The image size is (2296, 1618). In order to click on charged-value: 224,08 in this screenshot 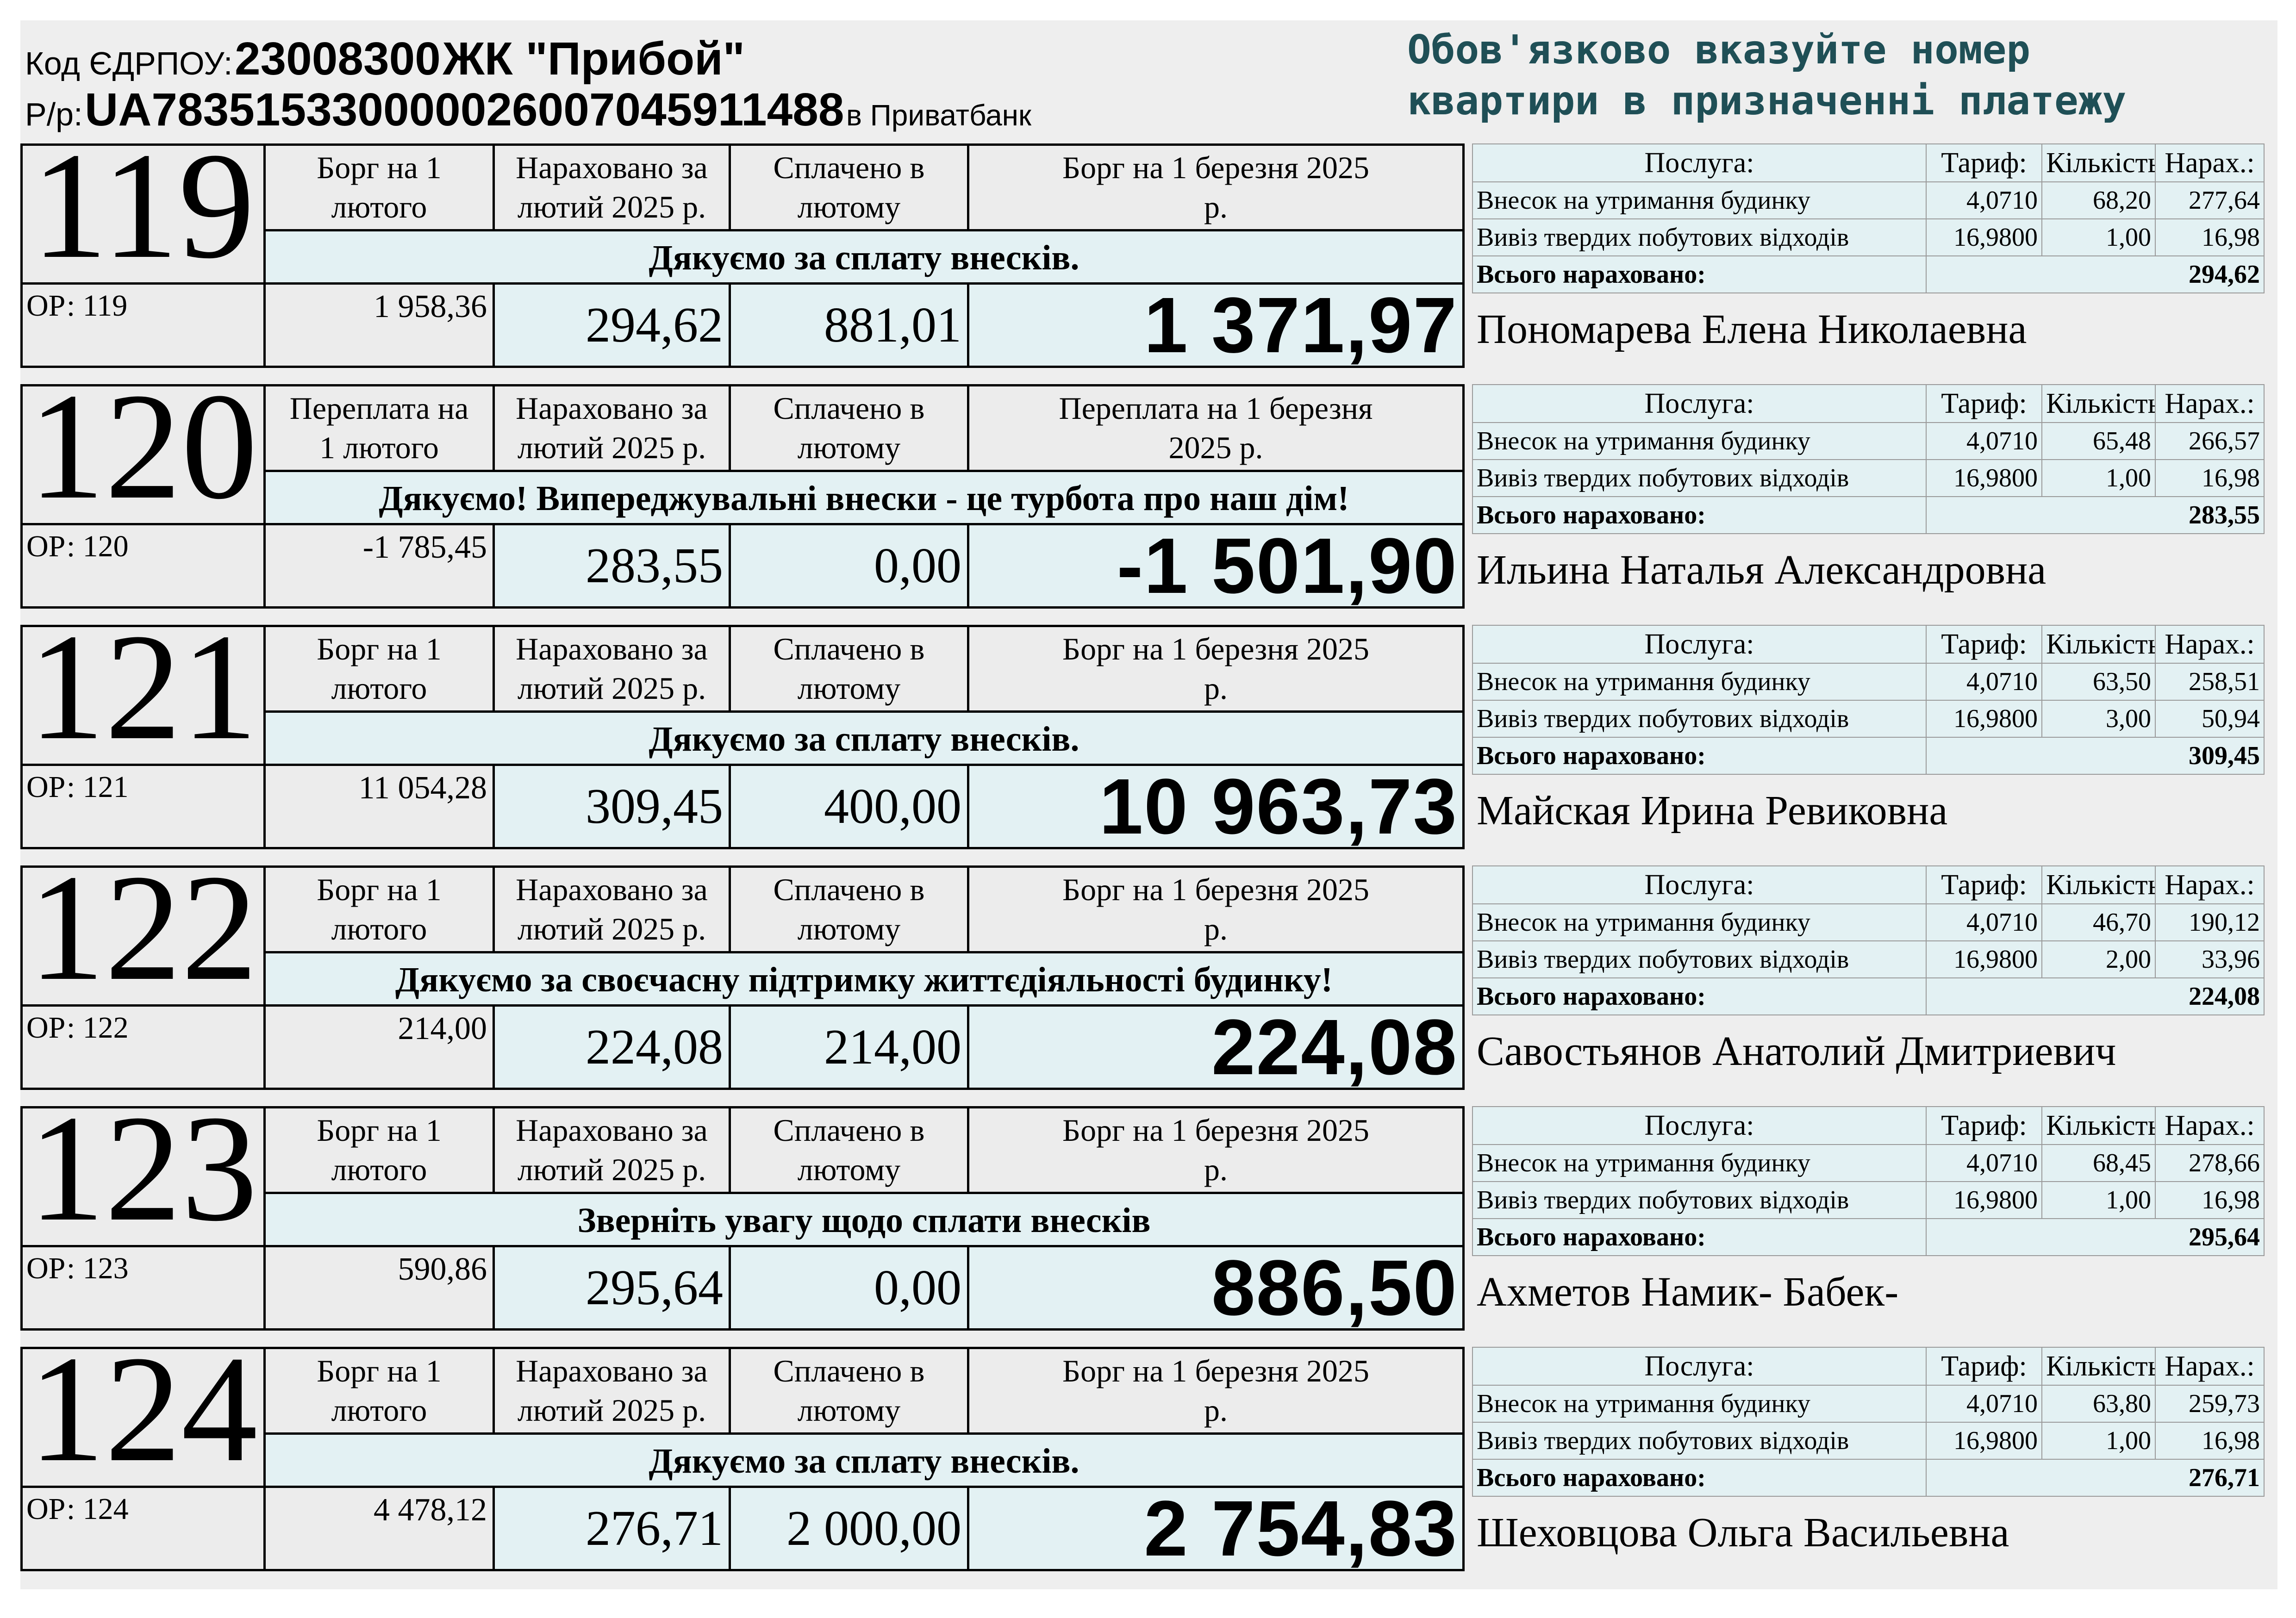, I will do `click(612, 1047)`.